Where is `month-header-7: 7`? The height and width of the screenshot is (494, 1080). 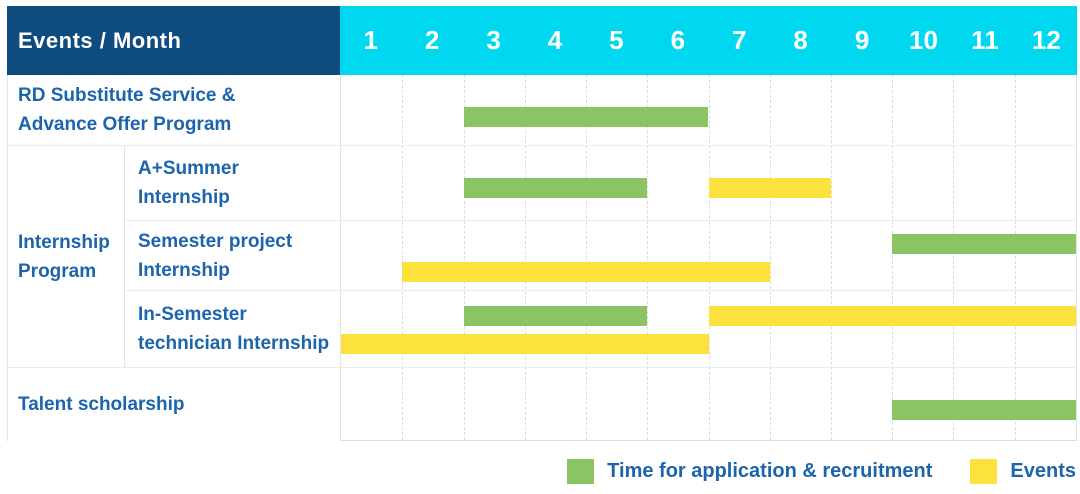 month-header-7: 7 is located at coordinates (739, 40).